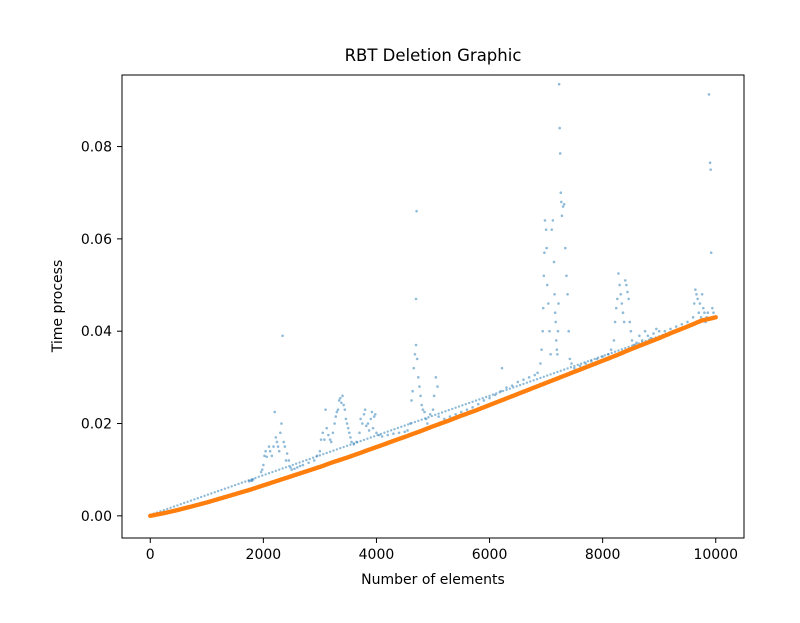  Describe the element at coordinates (377, 555) in the screenshot. I see `x-tick-label: 4000` at that location.